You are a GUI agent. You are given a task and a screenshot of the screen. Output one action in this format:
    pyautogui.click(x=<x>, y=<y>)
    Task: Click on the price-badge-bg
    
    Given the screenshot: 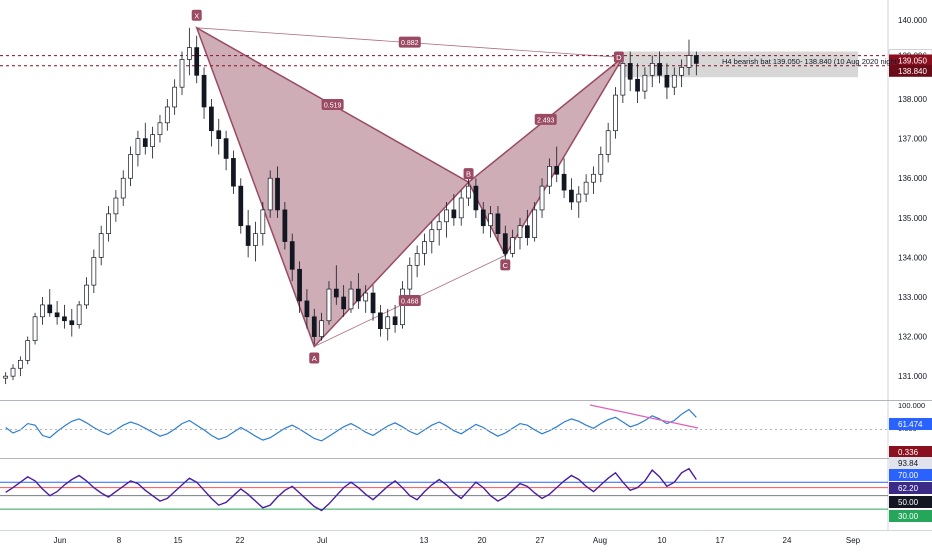 What is the action you would take?
    pyautogui.click(x=910, y=60)
    